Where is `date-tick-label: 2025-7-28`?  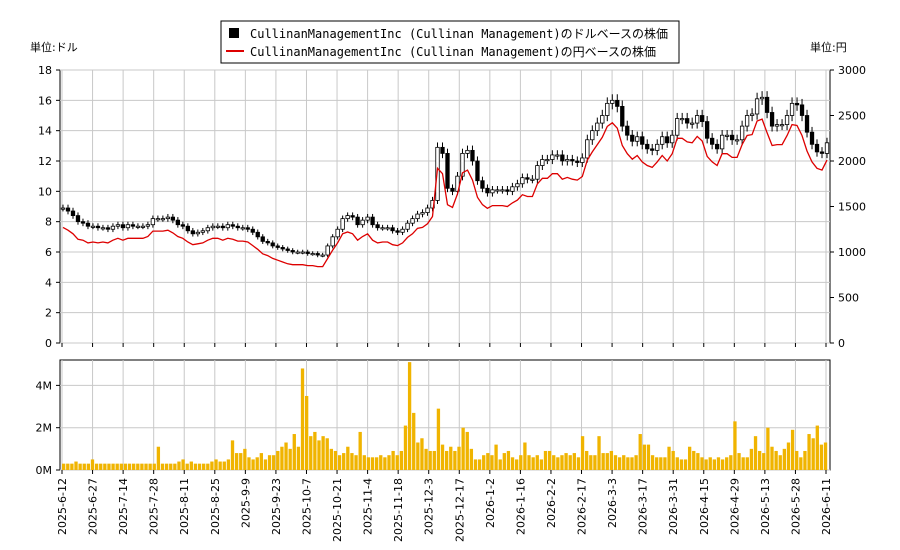
date-tick-label: 2025-7-28 is located at coordinates (154, 506).